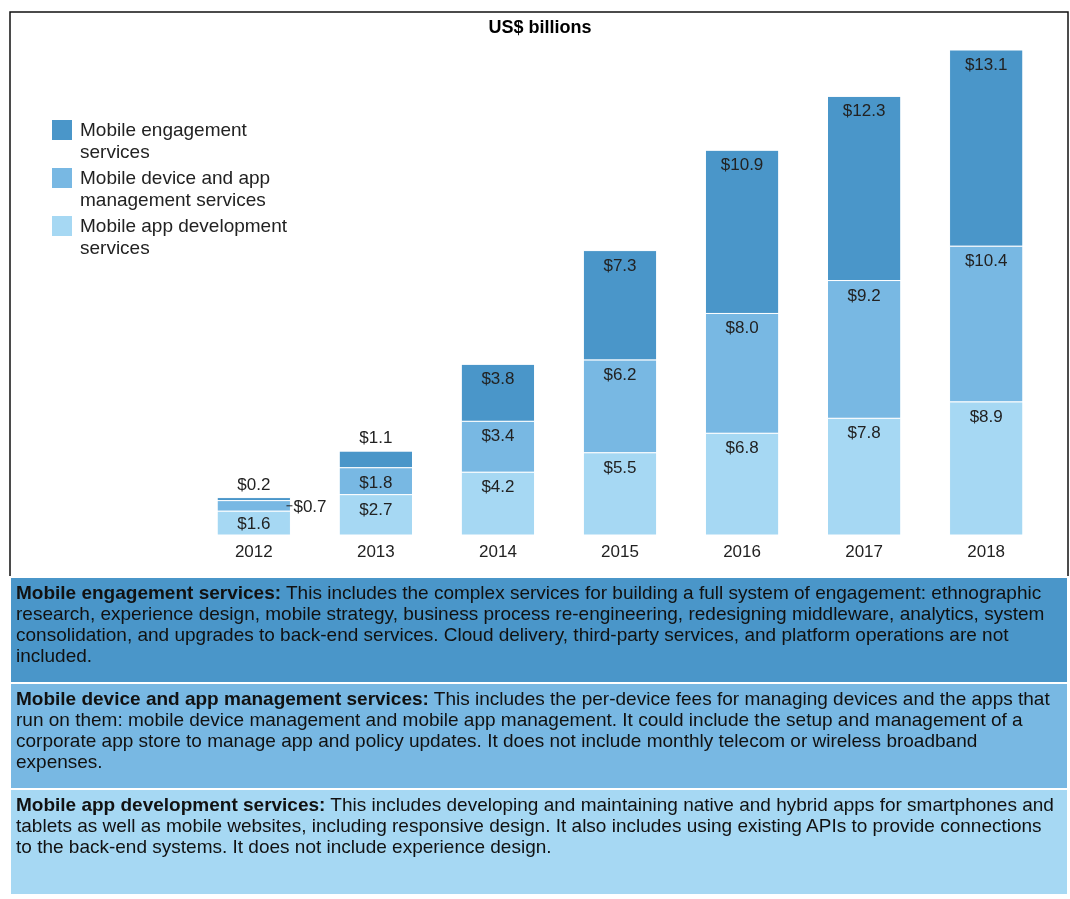 Image resolution: width=1070 pixels, height=899 pixels. What do you see at coordinates (742, 165) in the screenshot?
I see `data-label: $10.9` at bounding box center [742, 165].